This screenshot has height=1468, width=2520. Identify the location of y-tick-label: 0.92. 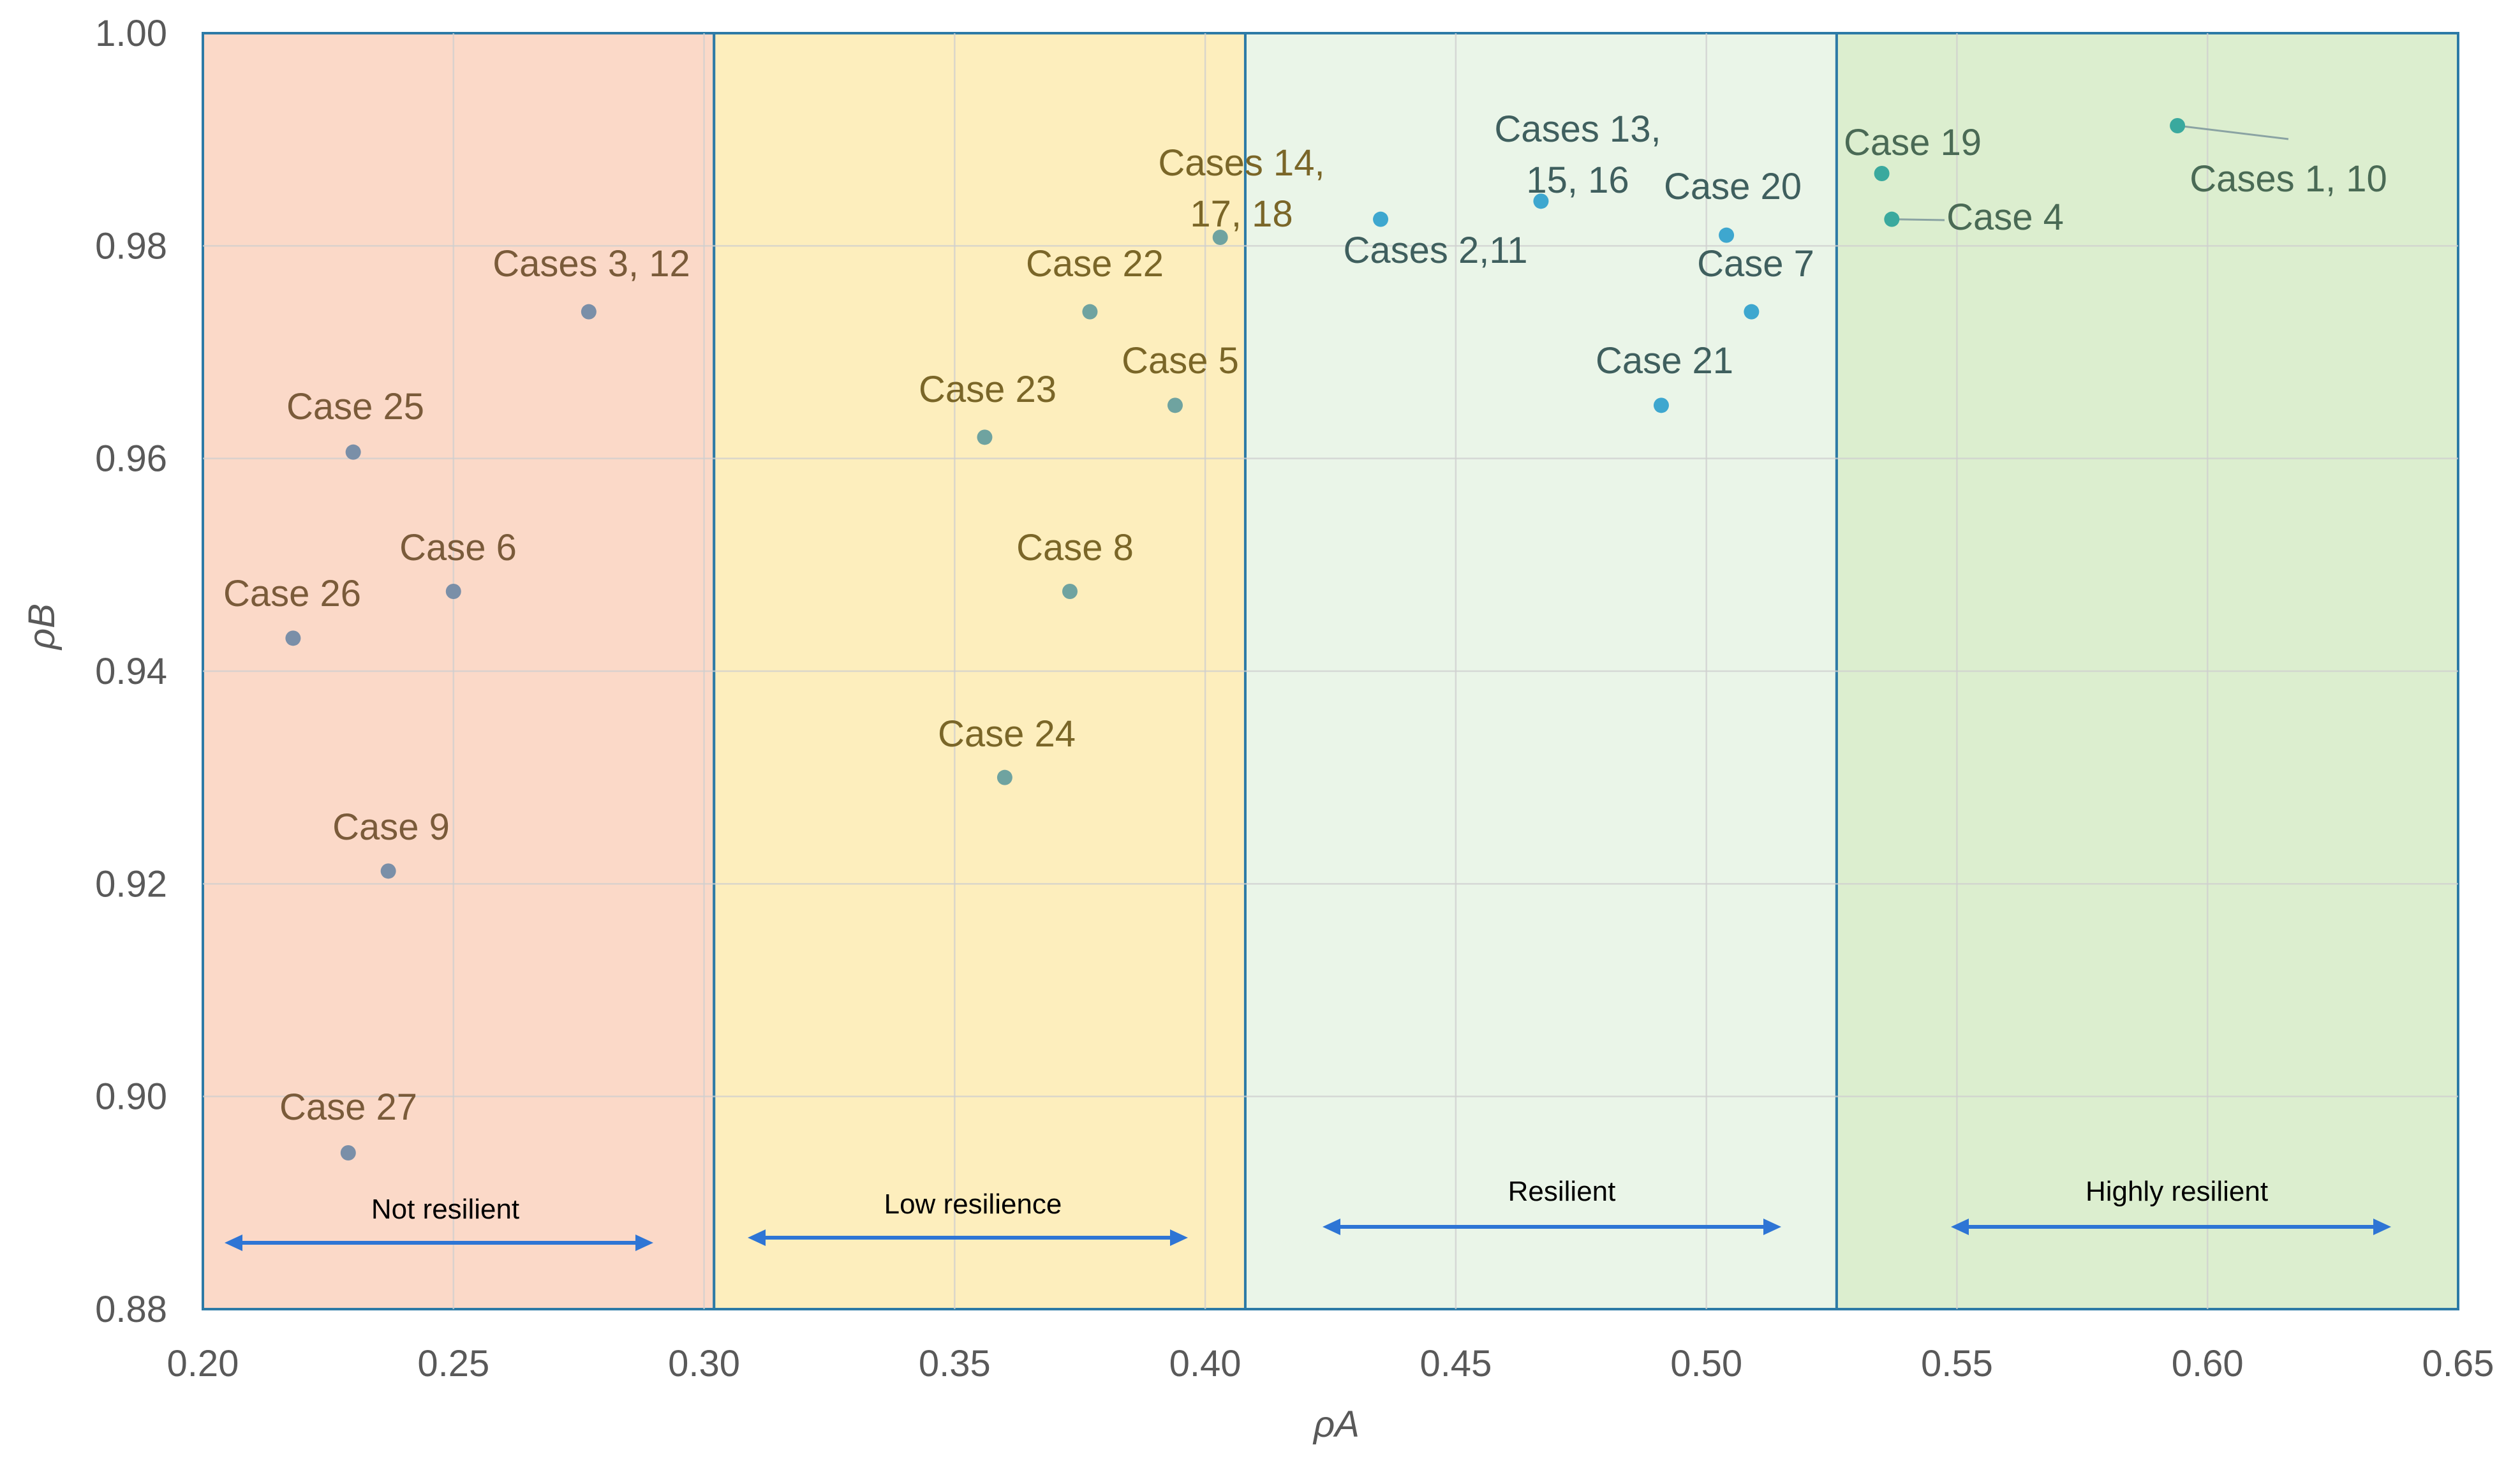
(131, 884).